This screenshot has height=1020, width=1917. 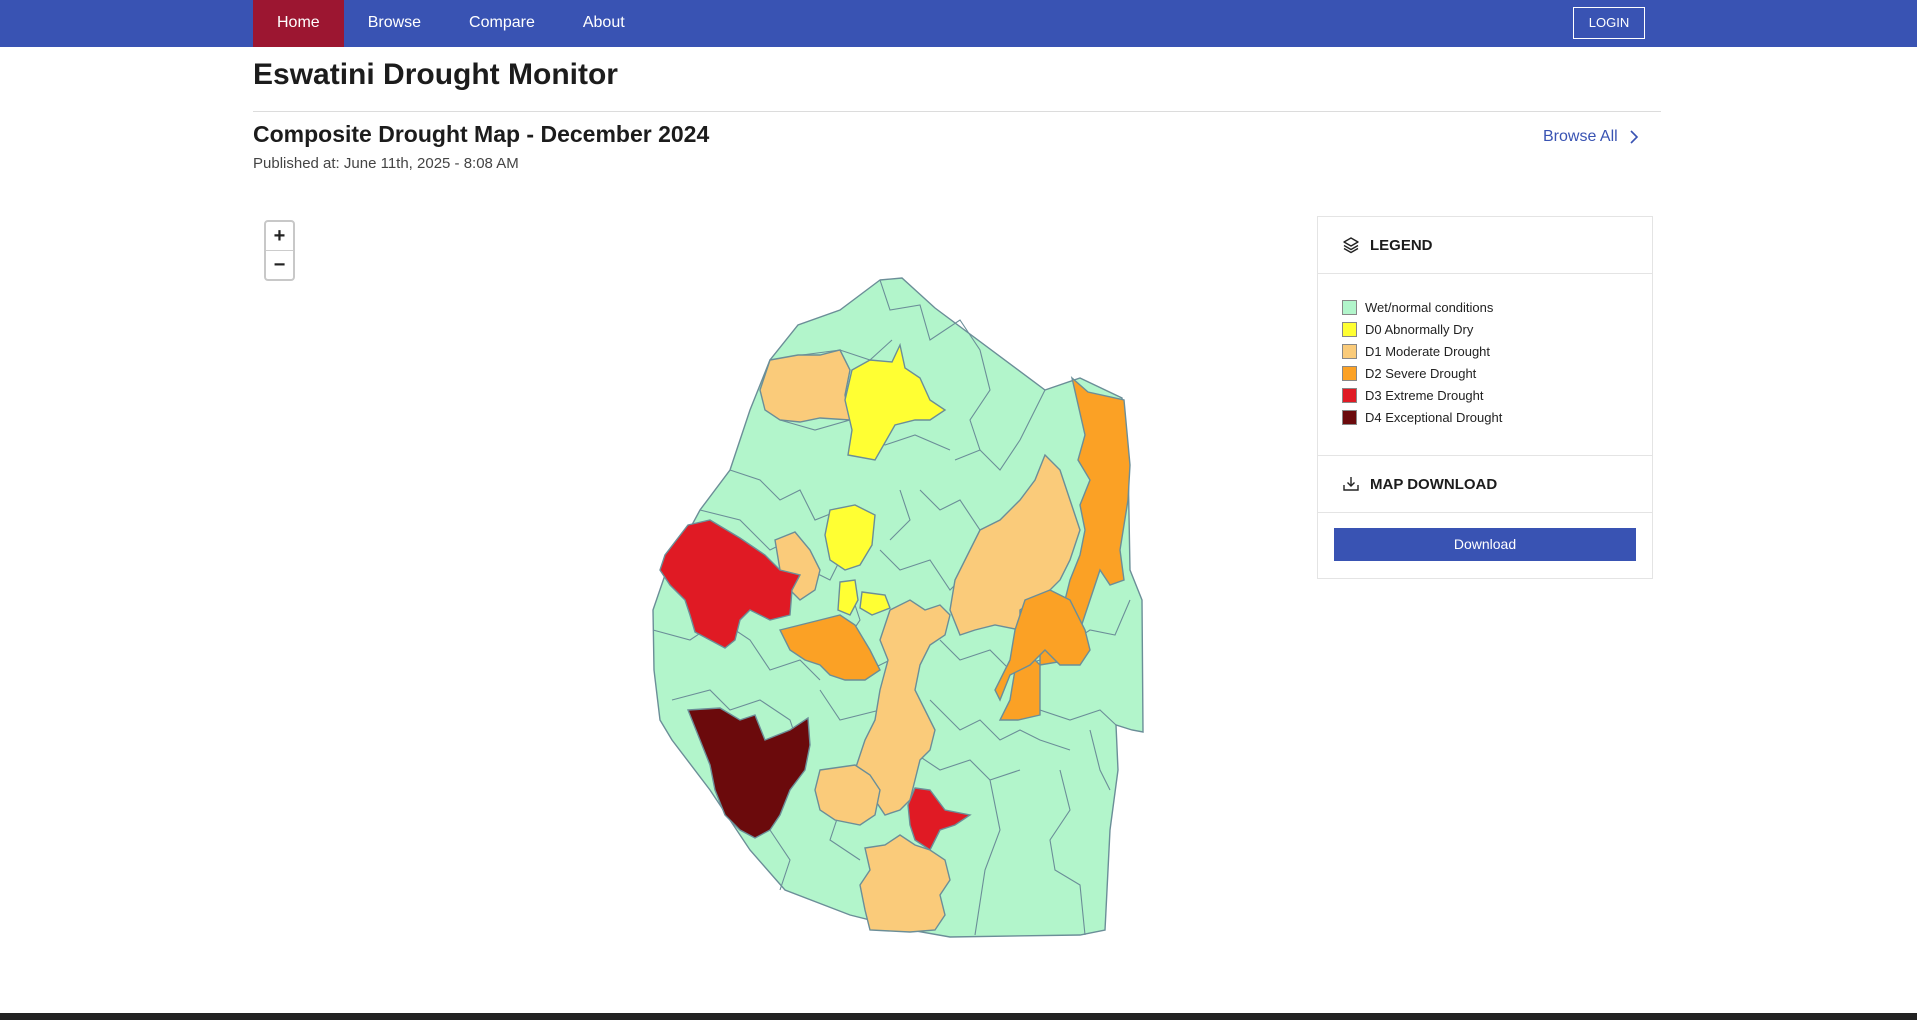 I want to click on download-heading: MAP DOWNLOAD, so click(x=1434, y=484).